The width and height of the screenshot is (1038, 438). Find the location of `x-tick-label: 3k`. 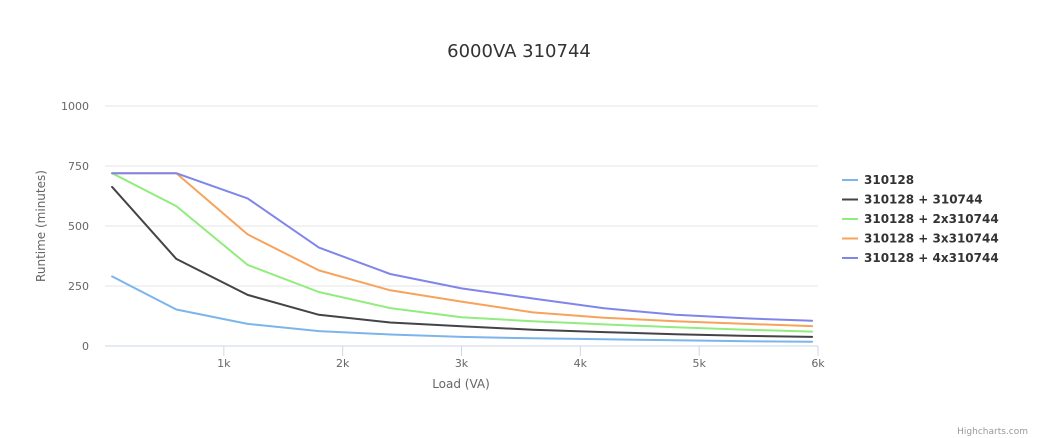

x-tick-label: 3k is located at coordinates (462, 363).